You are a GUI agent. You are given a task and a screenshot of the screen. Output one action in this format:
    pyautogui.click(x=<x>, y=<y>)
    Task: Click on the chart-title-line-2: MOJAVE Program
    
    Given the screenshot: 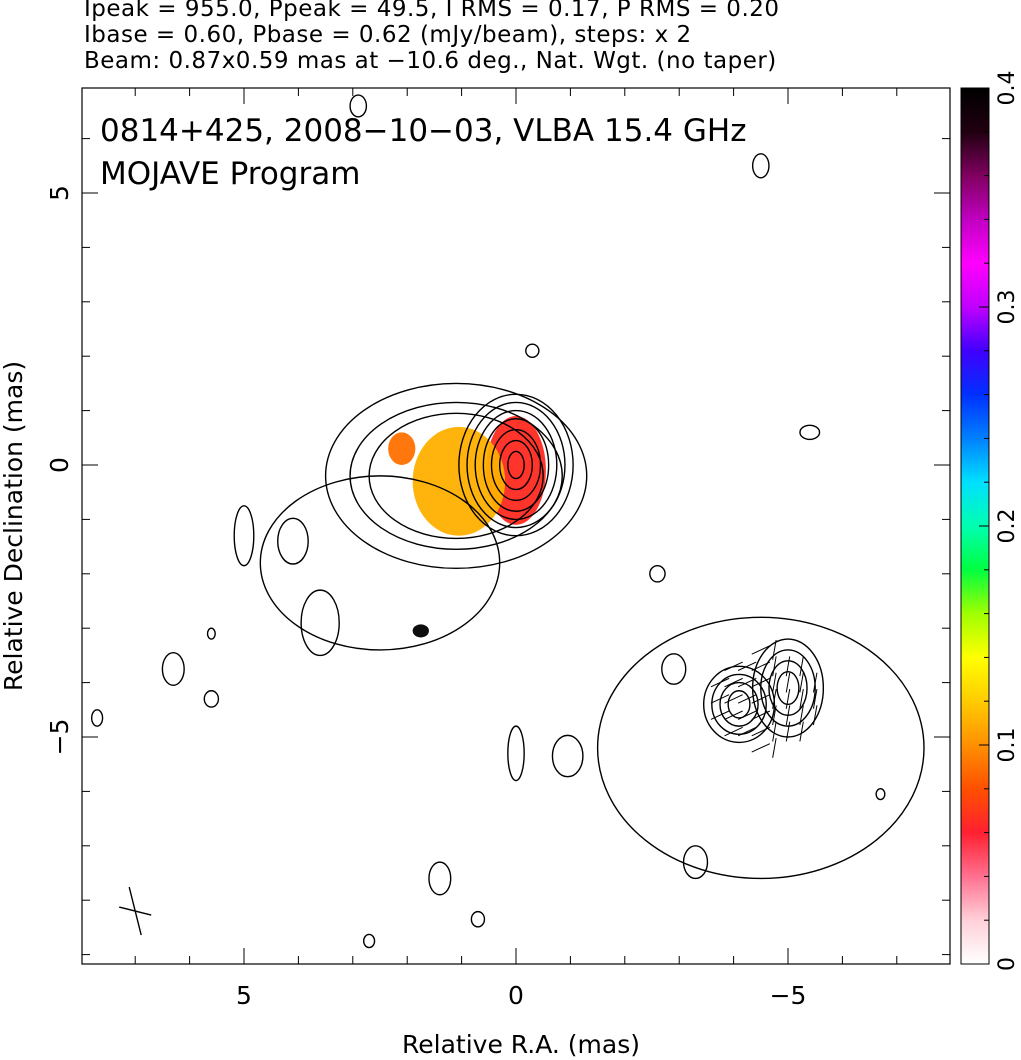 What is the action you would take?
    pyautogui.click(x=230, y=174)
    